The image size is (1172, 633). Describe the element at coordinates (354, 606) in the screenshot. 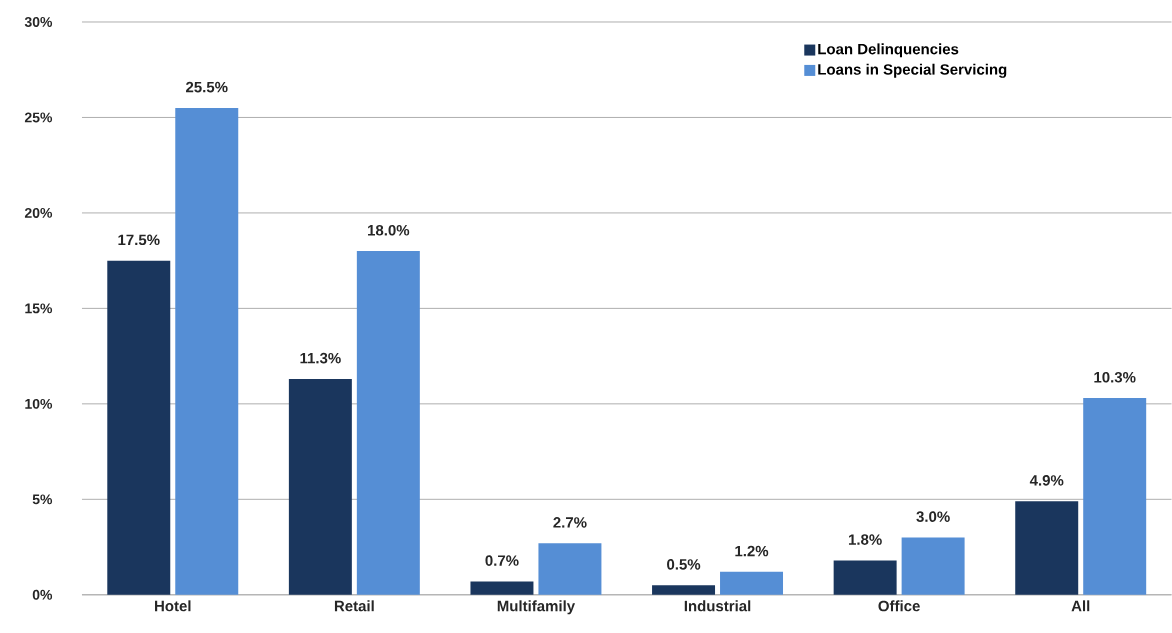

I see `x-tick-label: Retail` at that location.